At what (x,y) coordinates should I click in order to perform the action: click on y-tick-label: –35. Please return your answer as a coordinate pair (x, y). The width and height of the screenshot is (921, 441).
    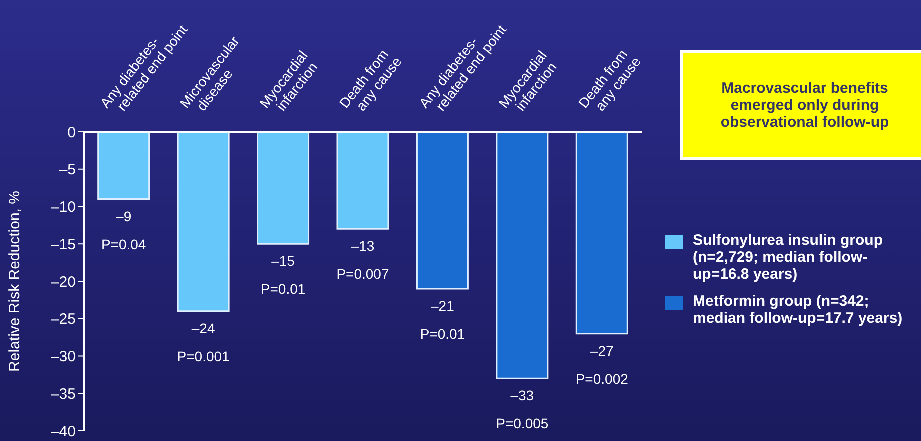
    Looking at the image, I should click on (63, 394).